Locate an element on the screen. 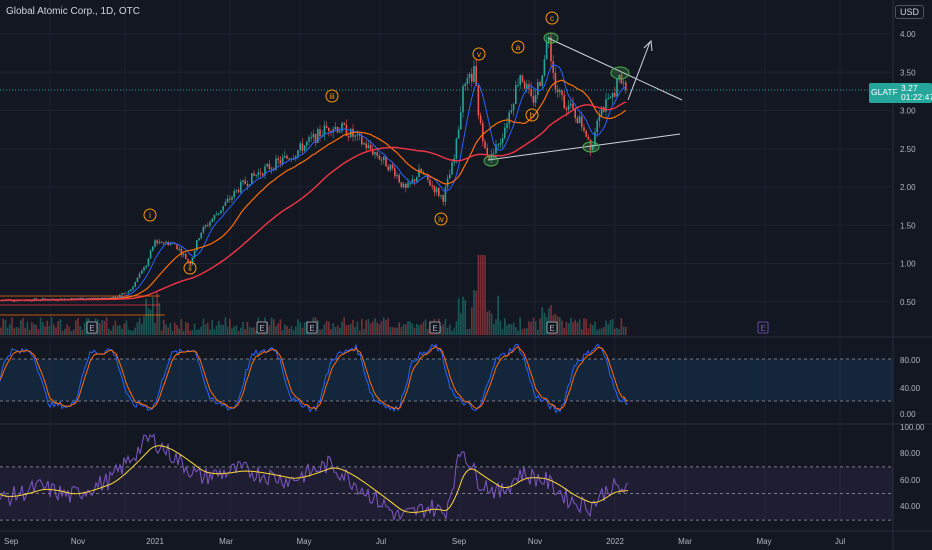 This screenshot has width=932, height=550. rsi-tick: 100.00 is located at coordinates (912, 427).